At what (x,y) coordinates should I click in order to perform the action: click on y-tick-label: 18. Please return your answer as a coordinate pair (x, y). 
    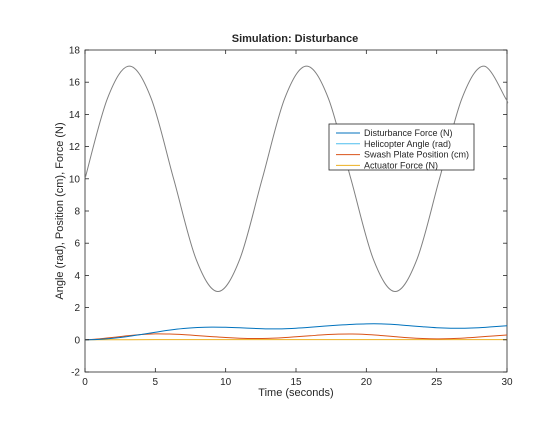
    Looking at the image, I should click on (75, 51).